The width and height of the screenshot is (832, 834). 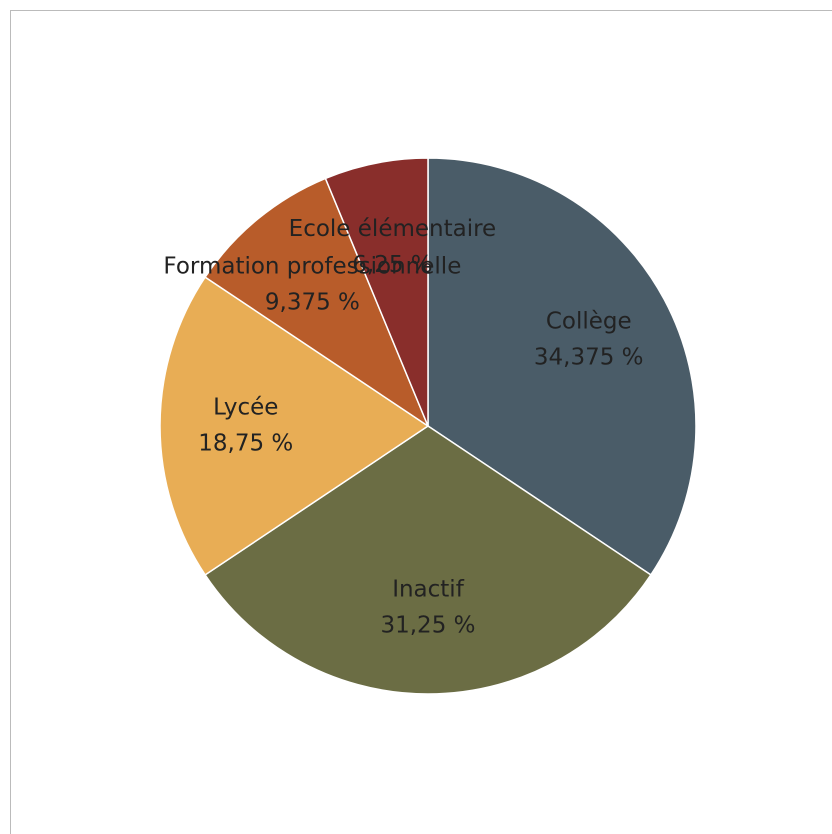 I want to click on value-label: 9,375 %, so click(x=312, y=303).